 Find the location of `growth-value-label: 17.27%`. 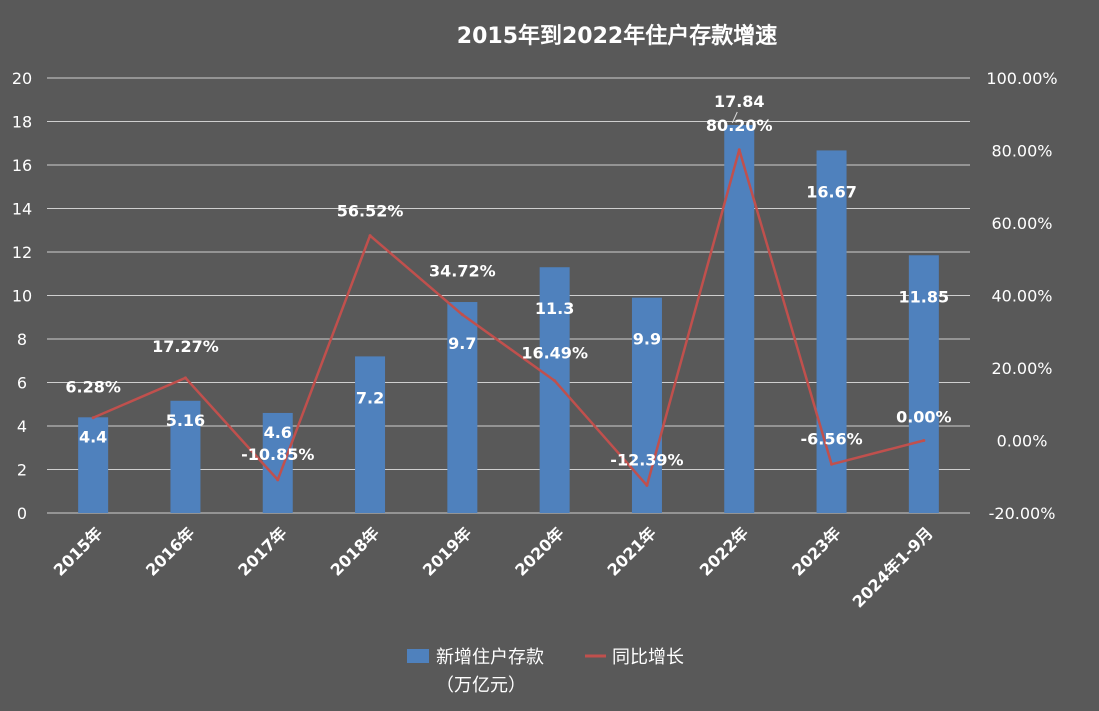

growth-value-label: 17.27% is located at coordinates (185, 346).